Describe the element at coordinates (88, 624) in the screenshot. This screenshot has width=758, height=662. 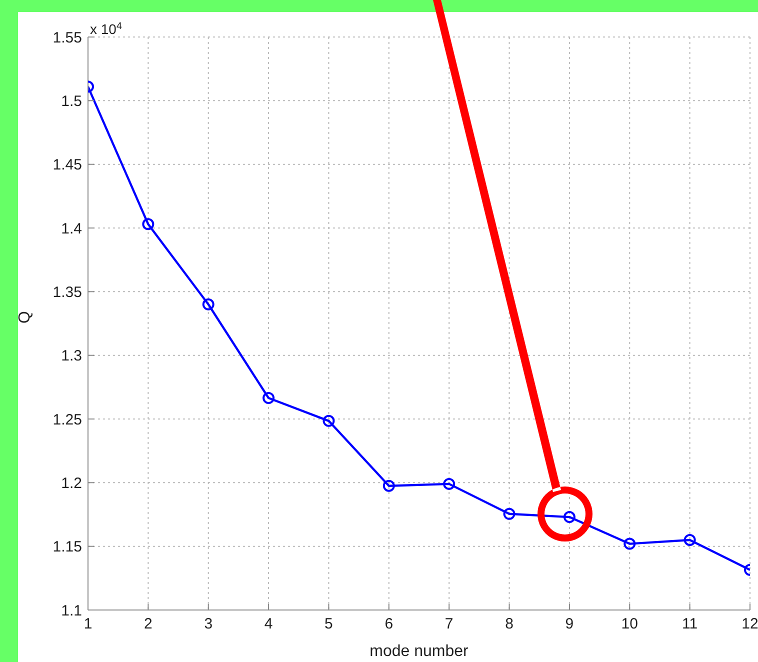
I see `x-tick-label: 1` at that location.